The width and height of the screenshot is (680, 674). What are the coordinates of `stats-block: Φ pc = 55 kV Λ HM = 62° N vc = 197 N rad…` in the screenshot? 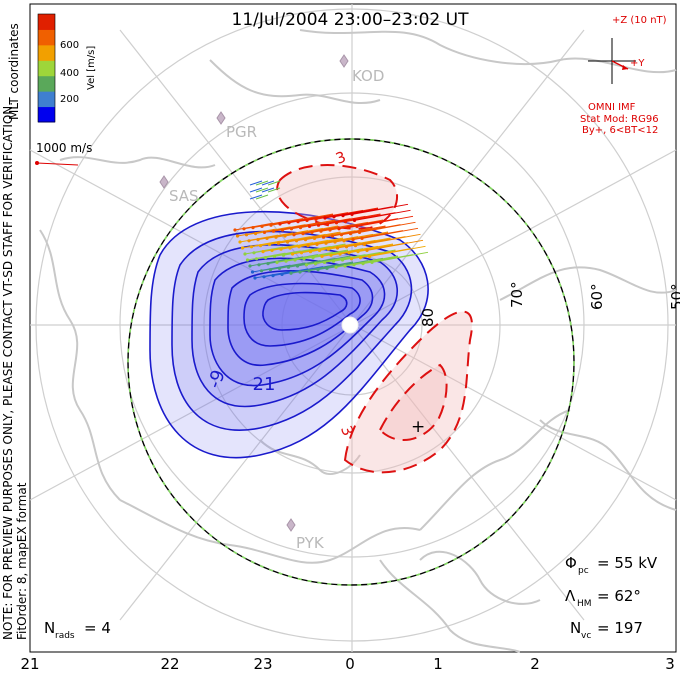 It's located at (351, 597).